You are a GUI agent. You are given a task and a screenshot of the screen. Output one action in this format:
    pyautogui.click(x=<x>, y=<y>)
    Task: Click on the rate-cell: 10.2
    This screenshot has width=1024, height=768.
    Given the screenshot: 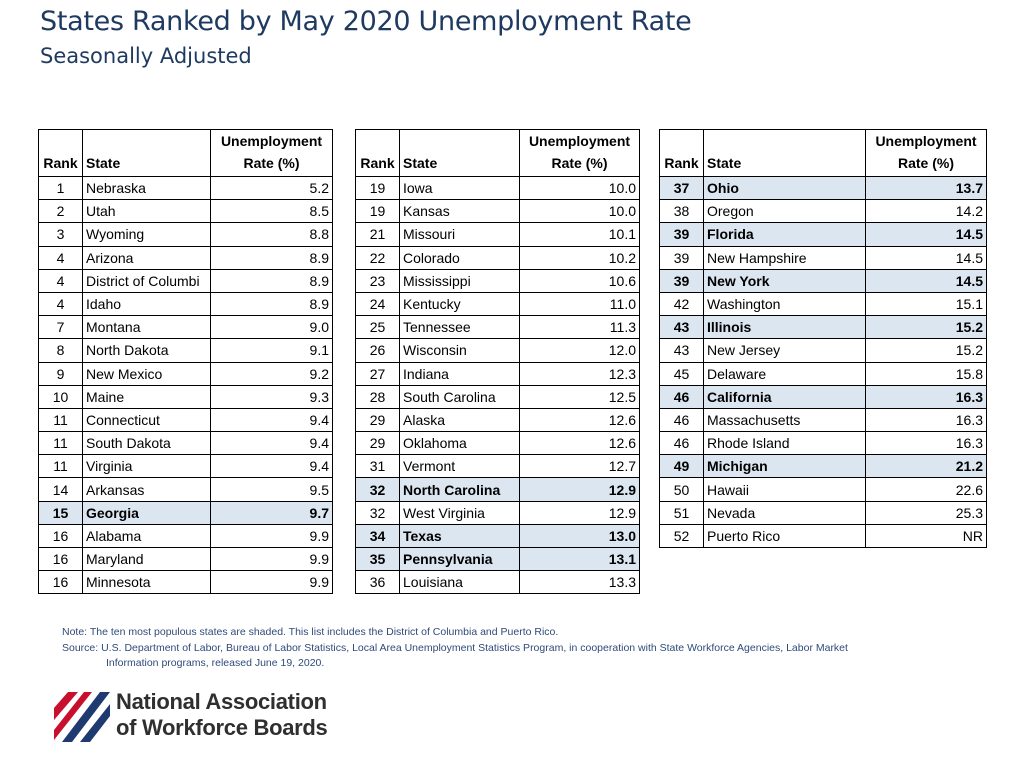 What is the action you would take?
    pyautogui.click(x=579, y=257)
    